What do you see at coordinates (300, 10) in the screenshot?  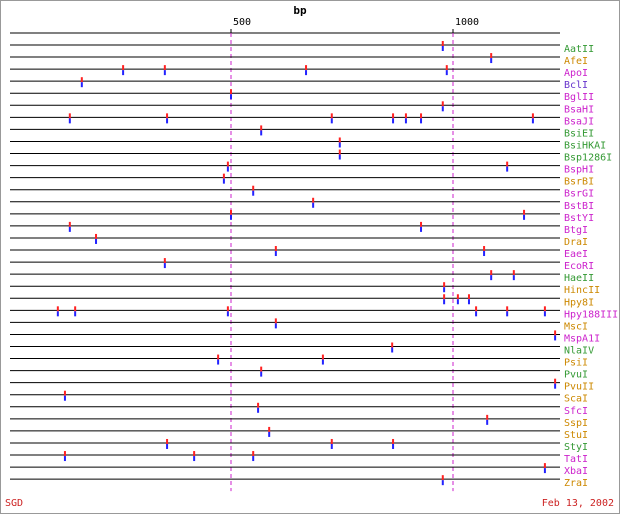 I see `chart-title: bp` at bounding box center [300, 10].